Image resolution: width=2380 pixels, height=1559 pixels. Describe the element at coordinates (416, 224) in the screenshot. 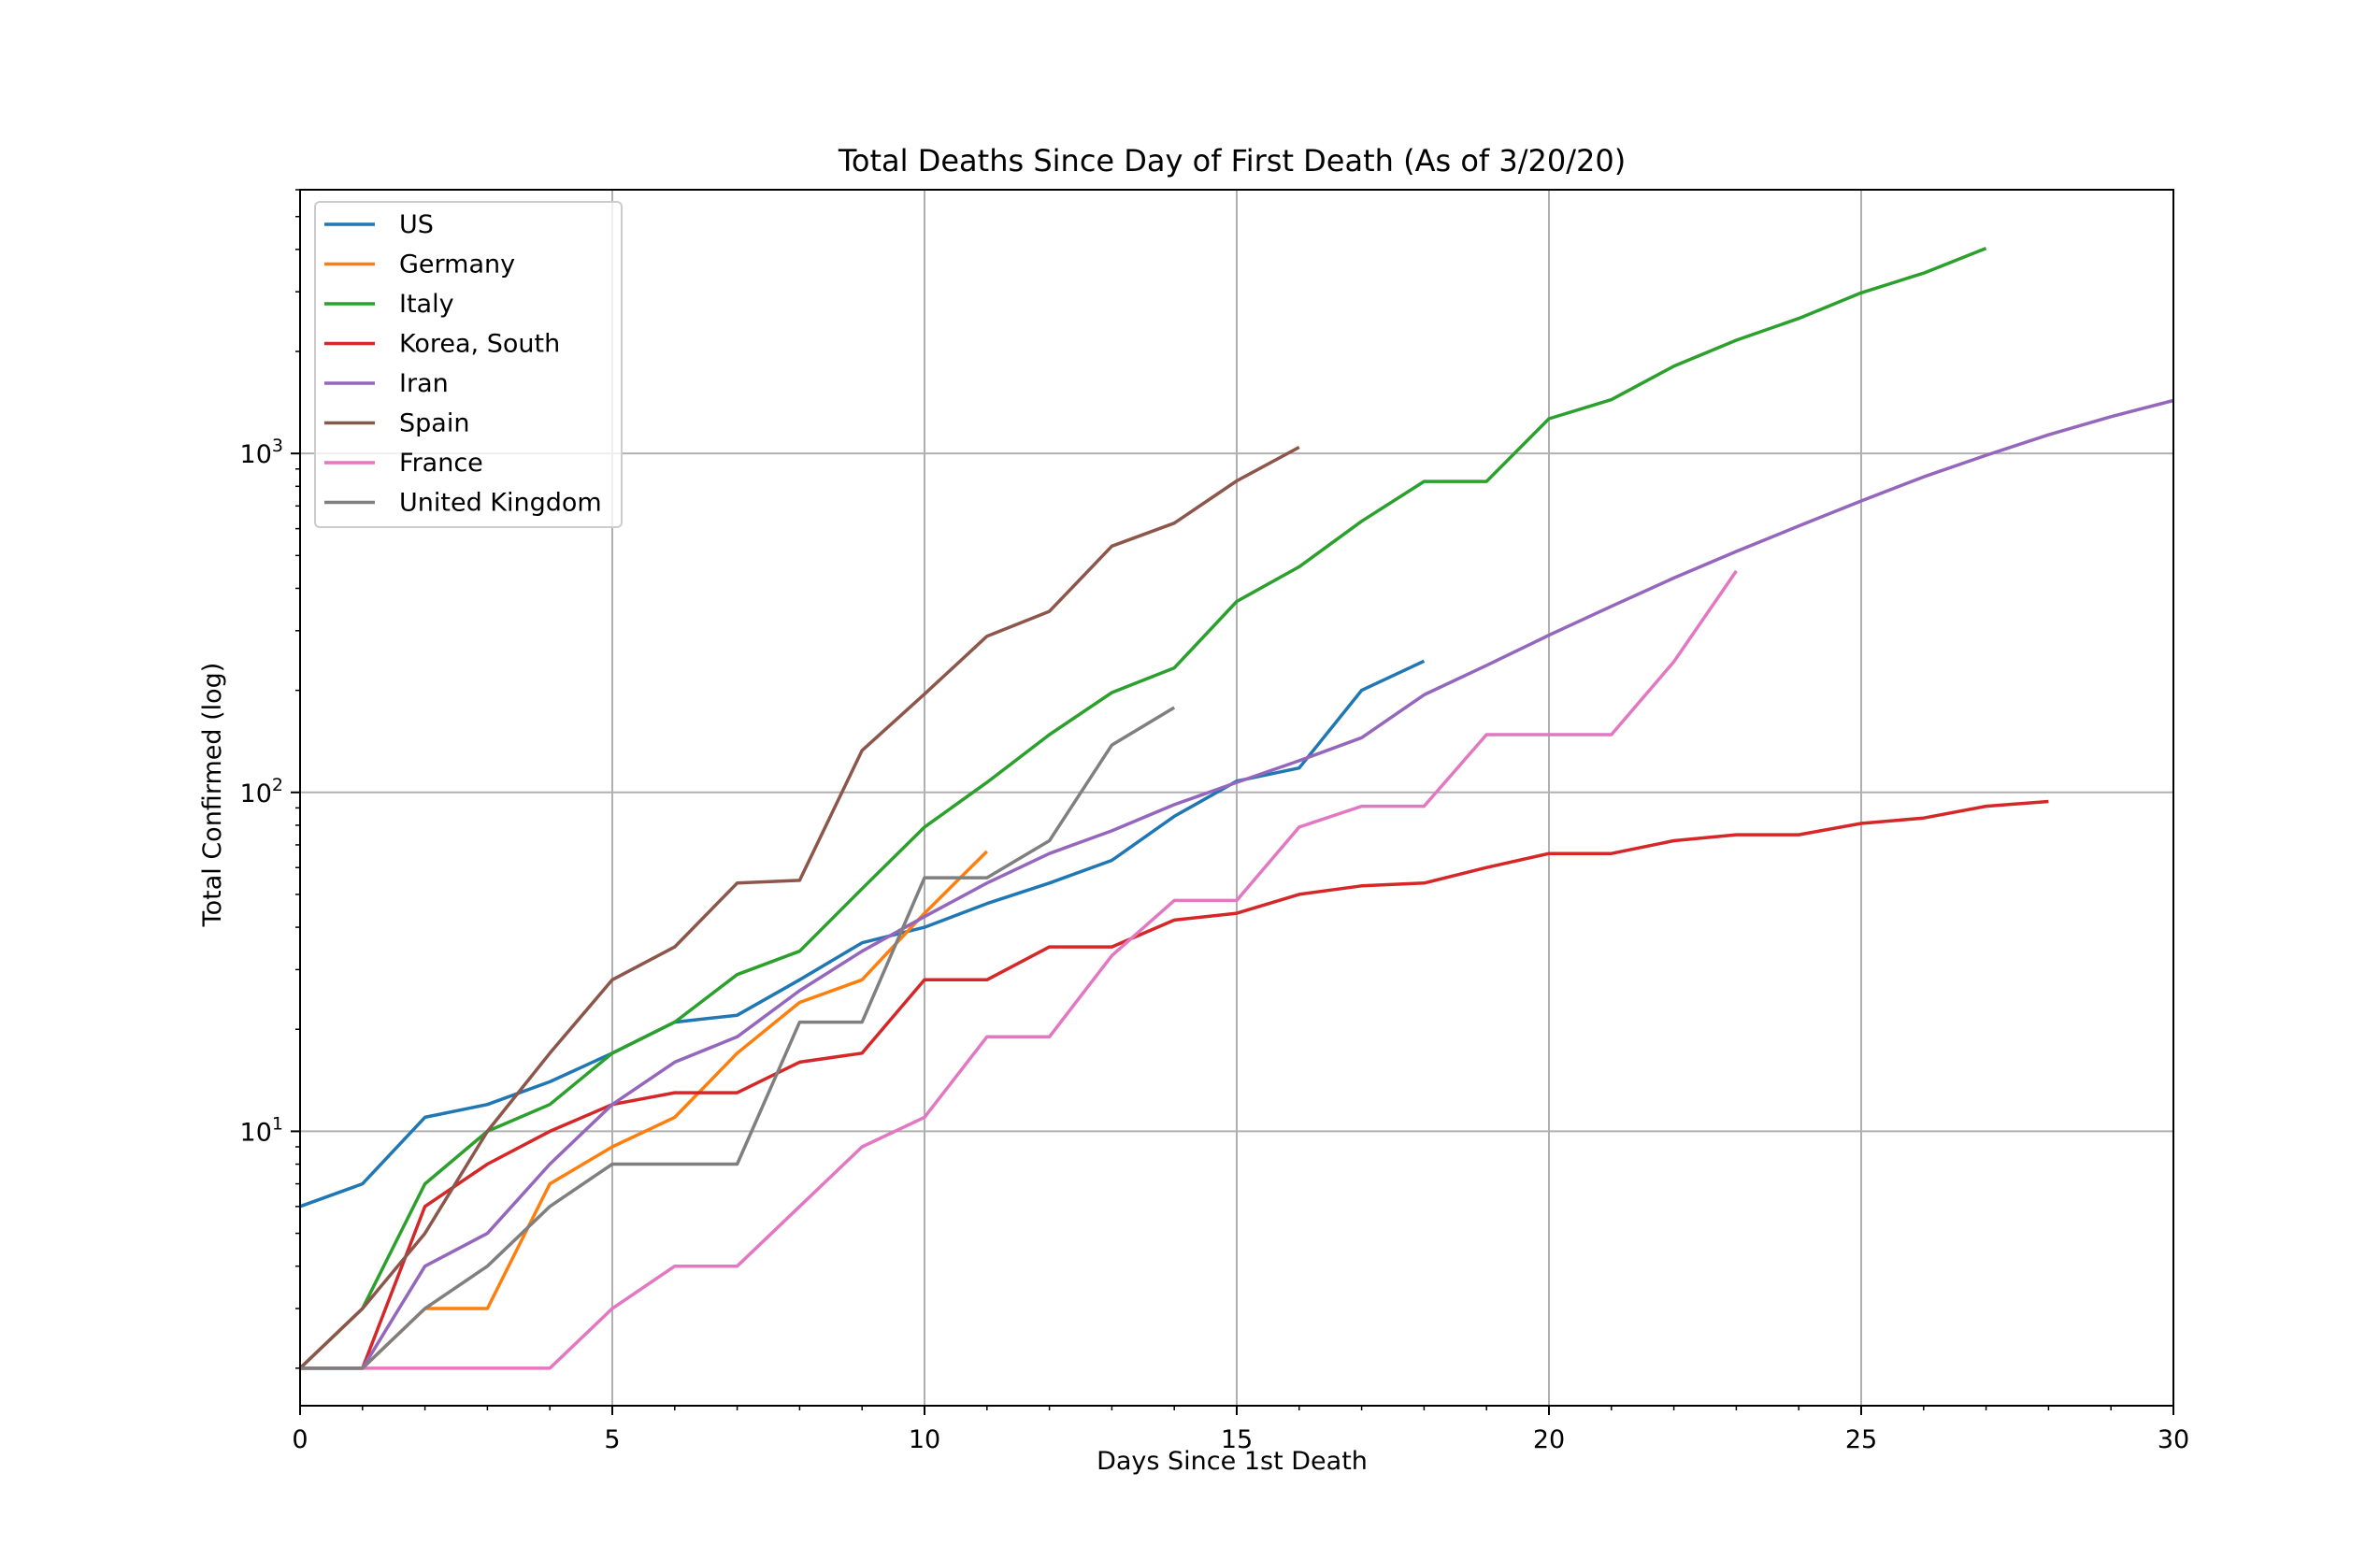

I see `legend-label: US` at that location.